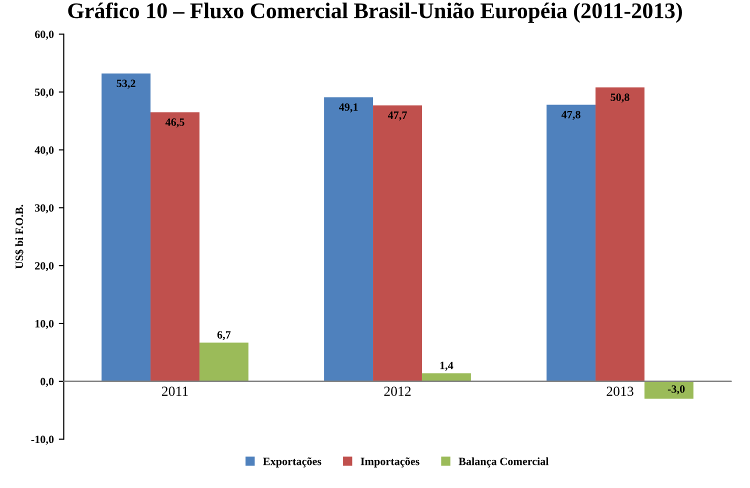  Describe the element at coordinates (44, 151) in the screenshot. I see `y-tick-label: 40,0` at that location.